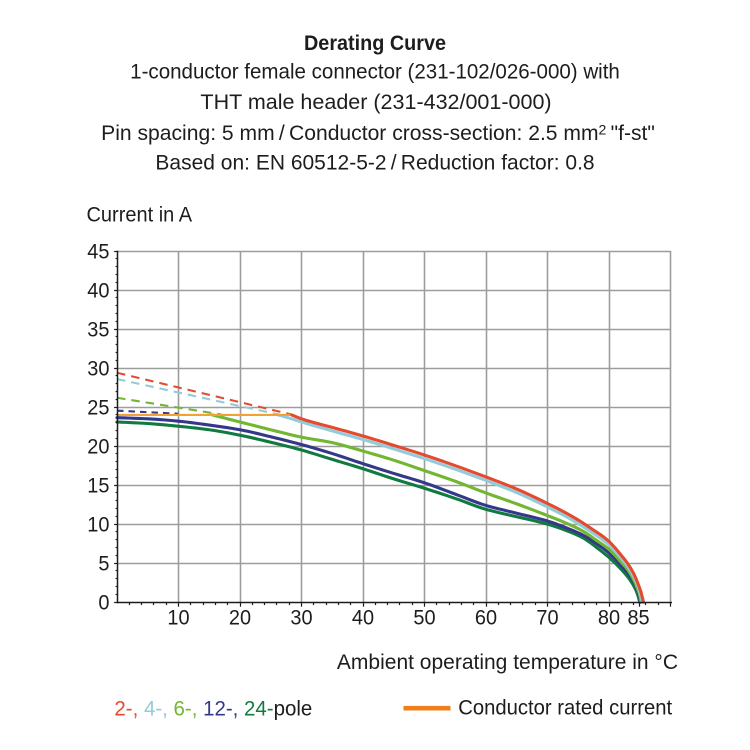  Describe the element at coordinates (609, 618) in the screenshot. I see `svg-text: 80` at that location.